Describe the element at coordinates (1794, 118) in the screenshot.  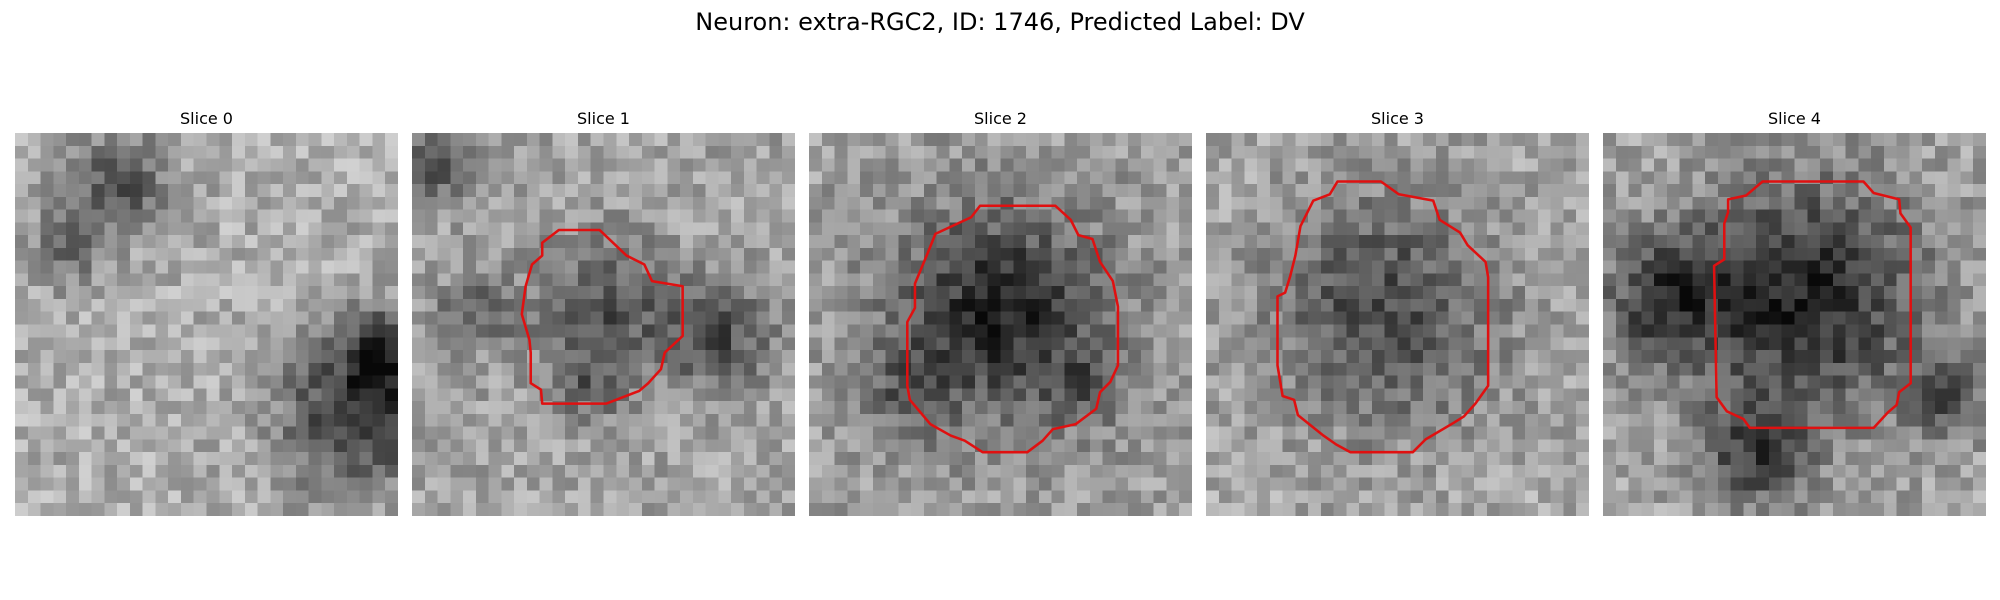
I see `slice-title: Slice 4` at that location.